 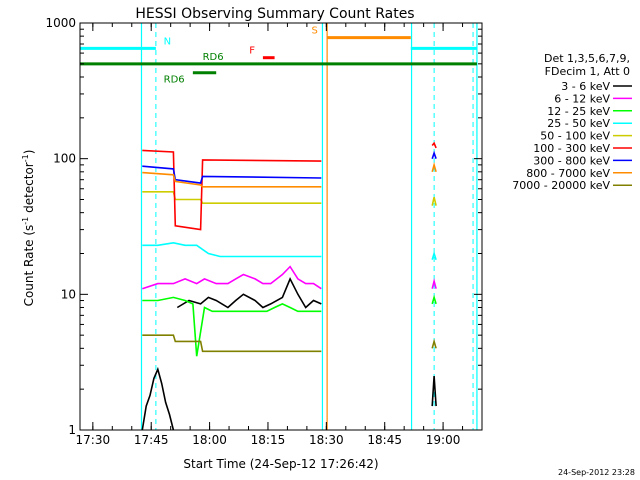 I want to click on legend-entry-label: 25 - 50 keV, so click(x=578, y=123).